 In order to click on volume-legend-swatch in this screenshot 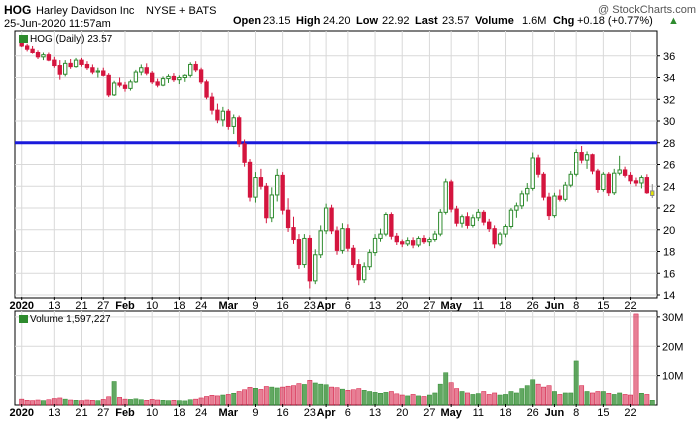, I will do `click(23, 319)`.